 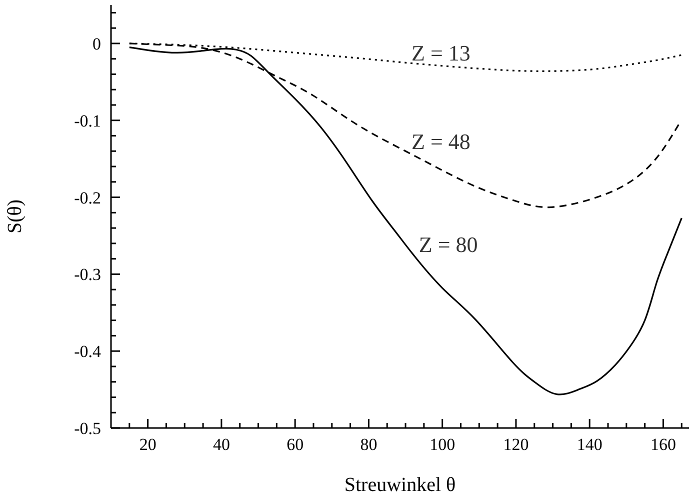 What do you see at coordinates (443, 444) in the screenshot?
I see `x-tick-label: 100` at bounding box center [443, 444].